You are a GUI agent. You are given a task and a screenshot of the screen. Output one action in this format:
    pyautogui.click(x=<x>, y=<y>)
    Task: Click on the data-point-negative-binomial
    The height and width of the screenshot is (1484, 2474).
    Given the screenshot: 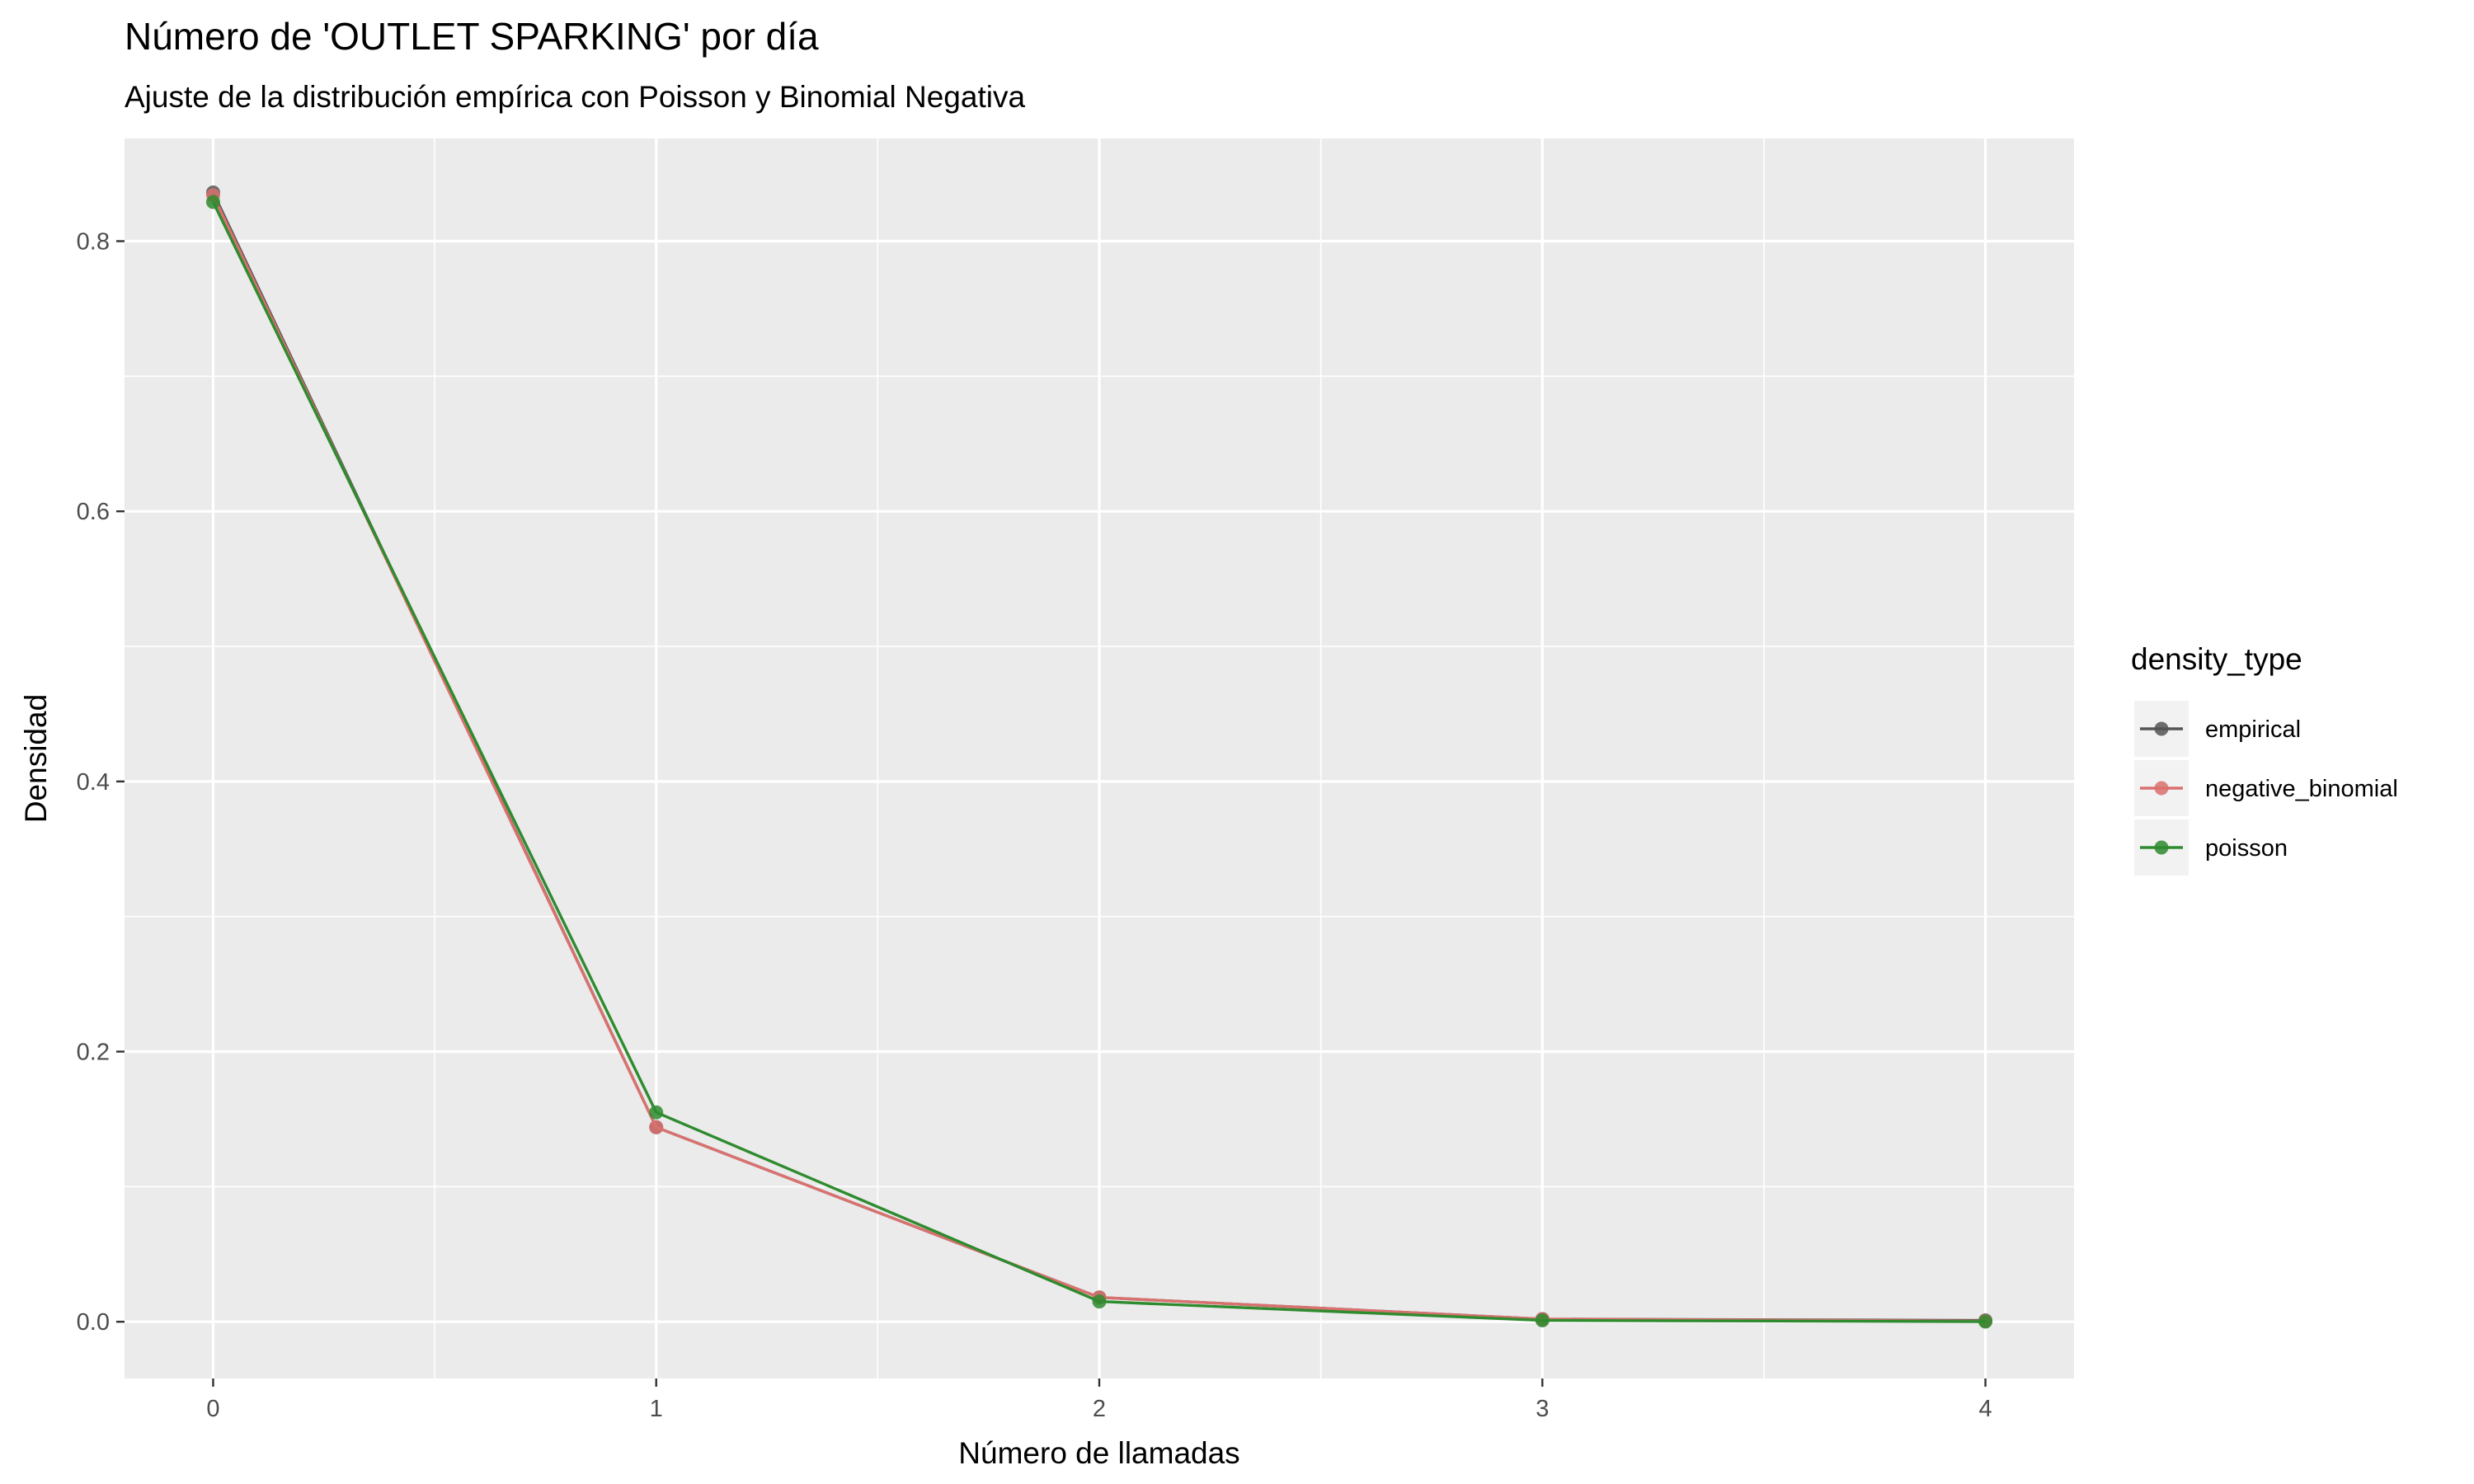 What is the action you would take?
    pyautogui.click(x=656, y=1127)
    